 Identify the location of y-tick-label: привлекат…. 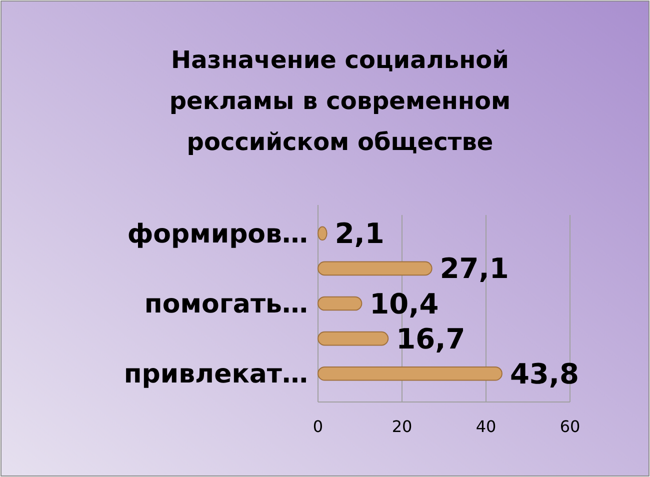
(216, 375).